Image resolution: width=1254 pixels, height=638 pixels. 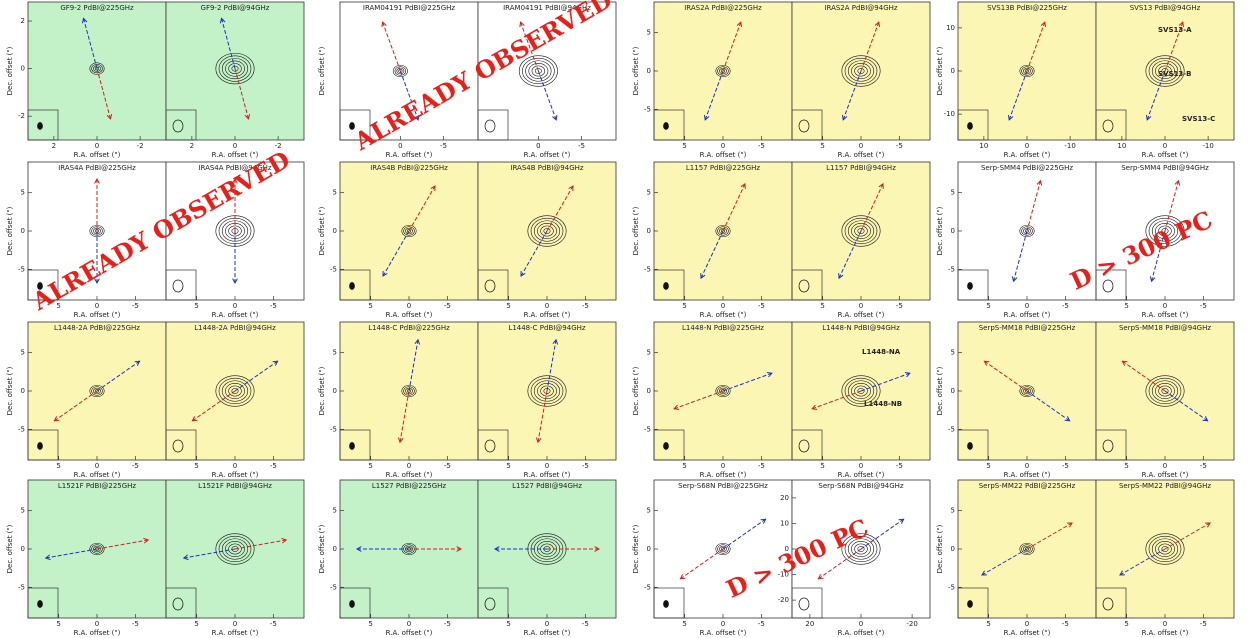 What do you see at coordinates (1165, 486) in the screenshot?
I see `panel-title: SerpS-MM22 PdBI@94GHz` at bounding box center [1165, 486].